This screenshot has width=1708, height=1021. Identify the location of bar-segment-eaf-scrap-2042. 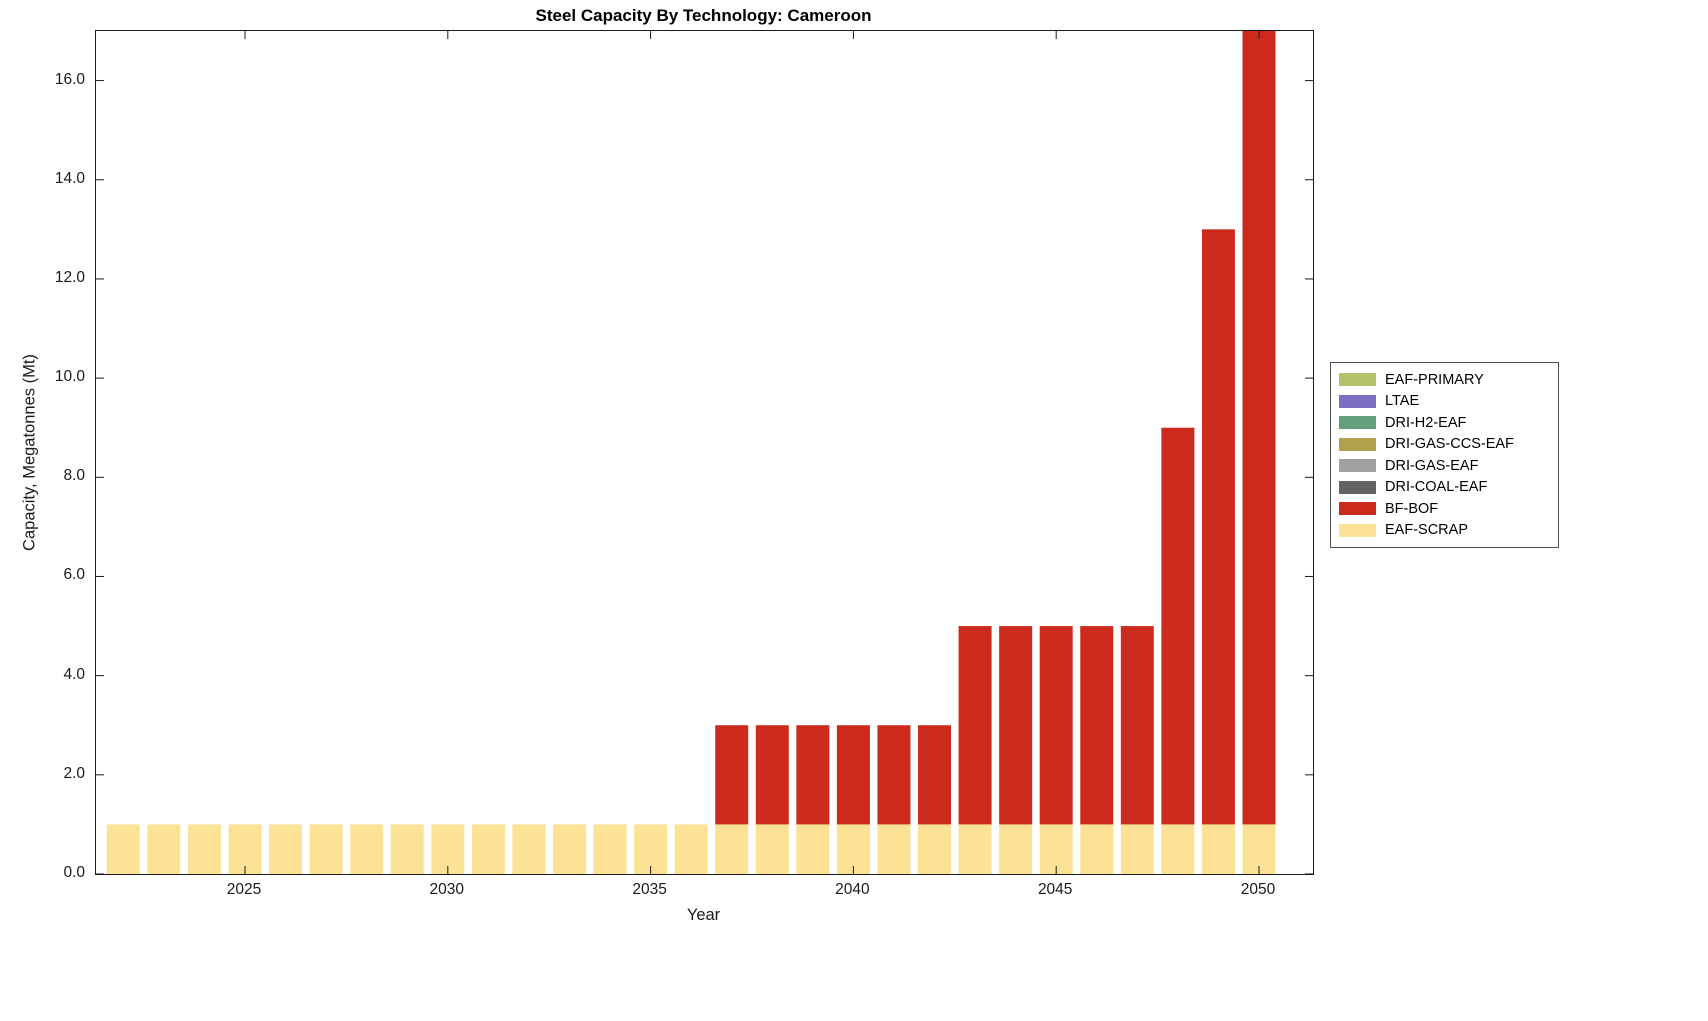
(935, 849).